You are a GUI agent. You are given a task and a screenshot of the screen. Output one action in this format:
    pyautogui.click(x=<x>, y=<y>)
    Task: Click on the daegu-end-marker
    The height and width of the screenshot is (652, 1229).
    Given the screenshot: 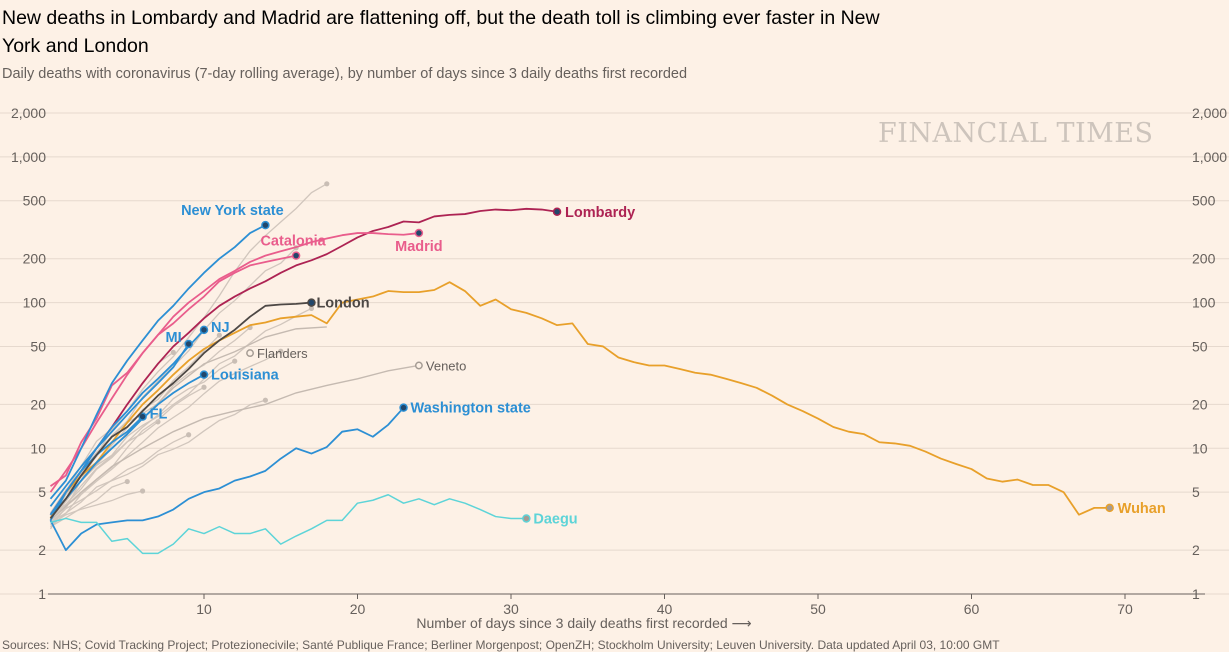 What is the action you would take?
    pyautogui.click(x=526, y=518)
    